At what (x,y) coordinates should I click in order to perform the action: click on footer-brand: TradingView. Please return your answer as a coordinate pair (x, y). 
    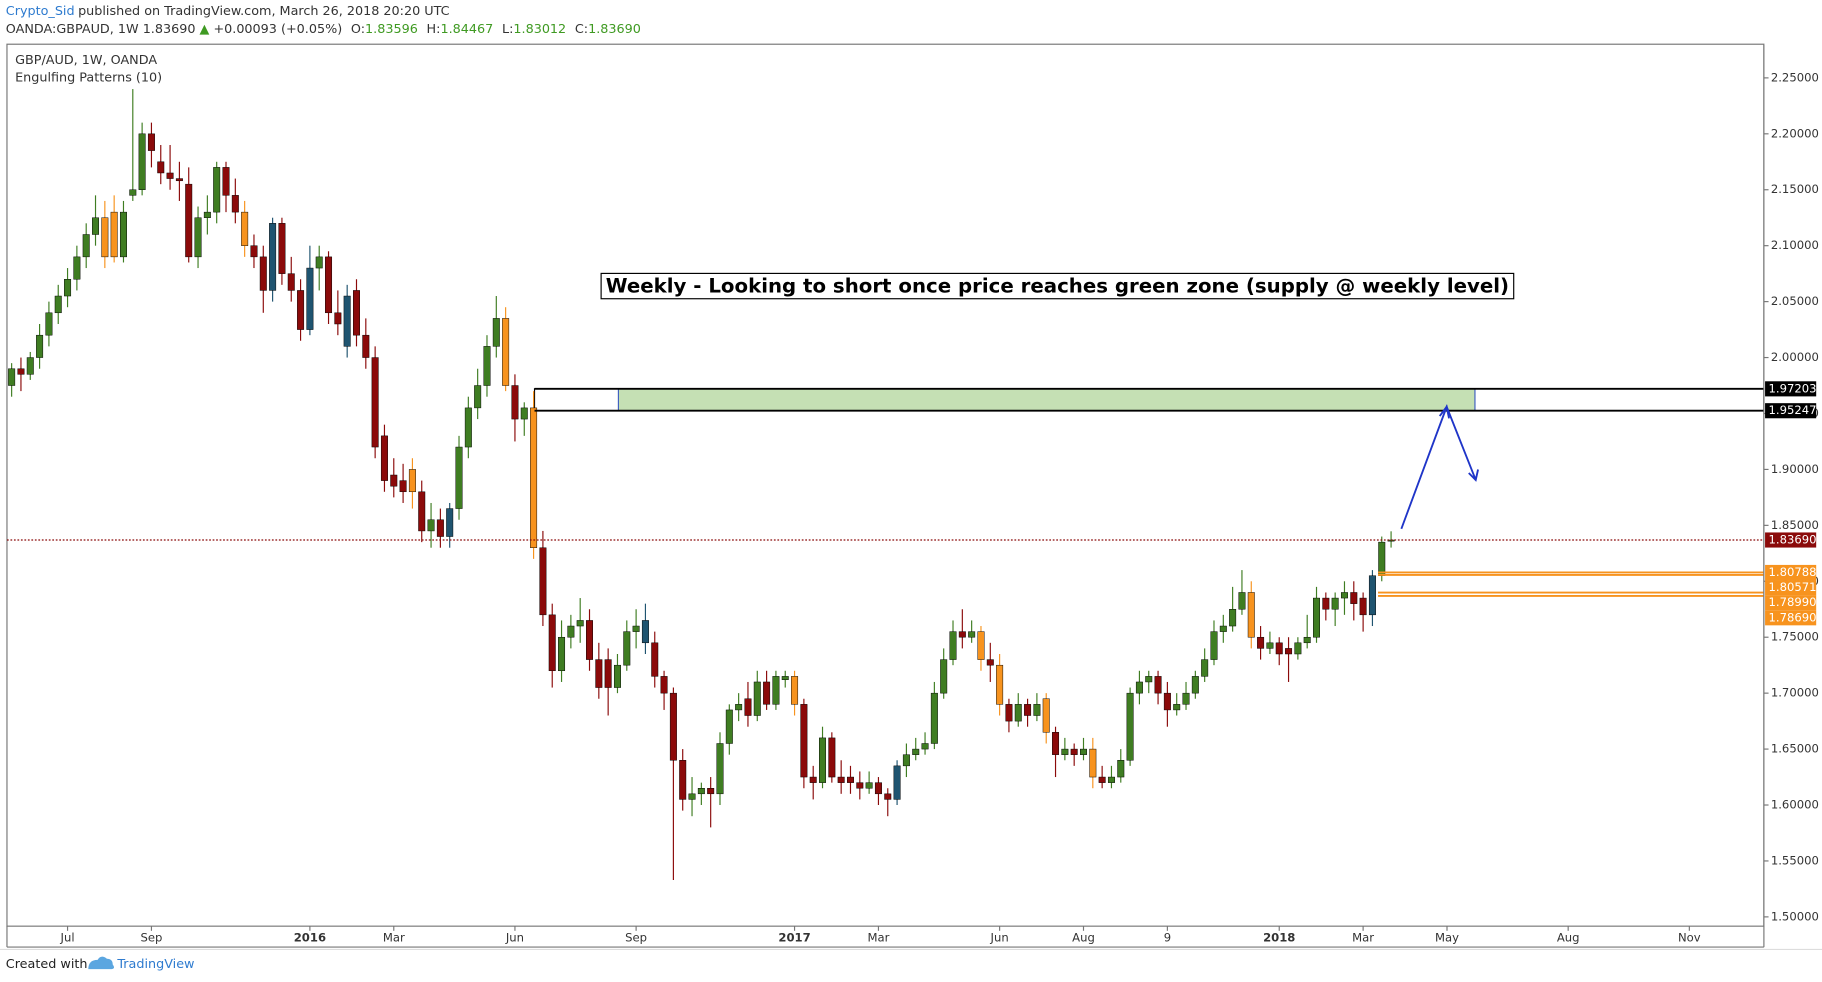
    Looking at the image, I should click on (155, 964).